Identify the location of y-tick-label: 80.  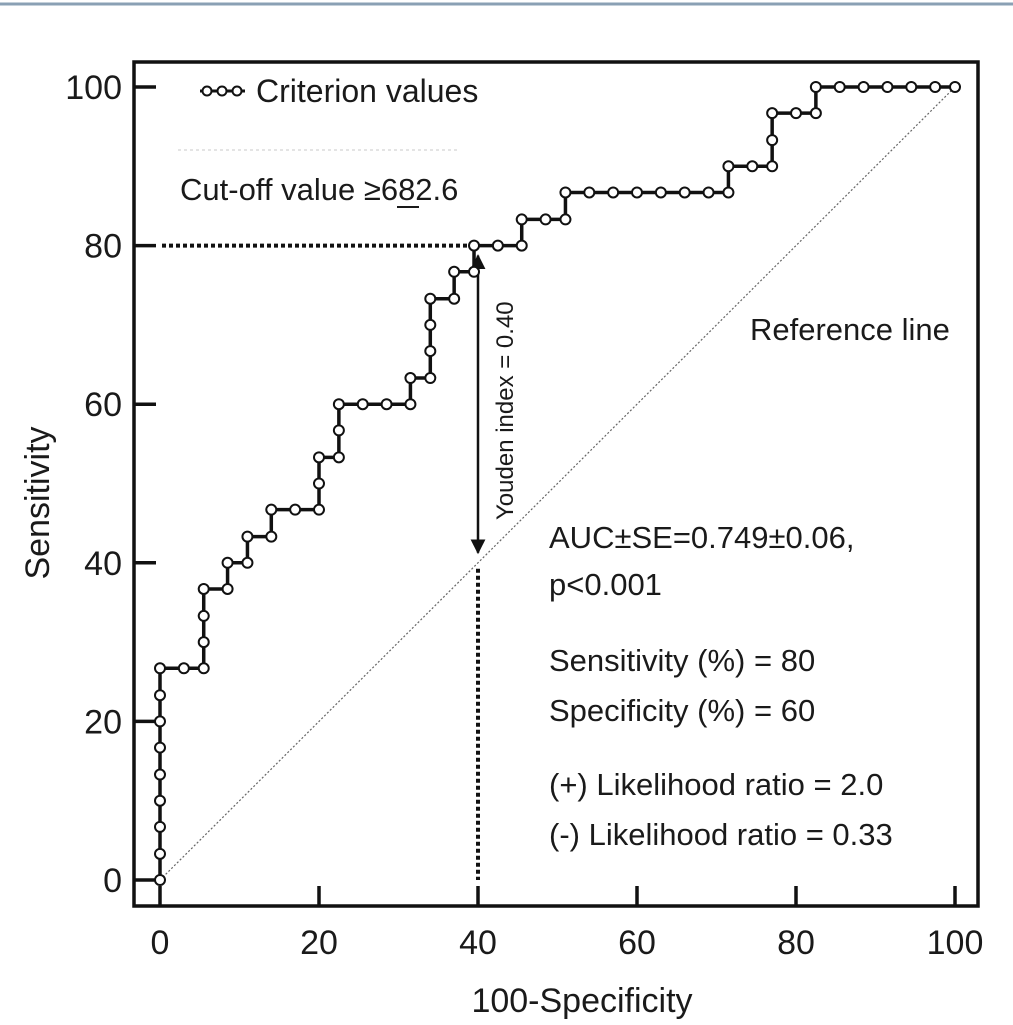
(103, 247).